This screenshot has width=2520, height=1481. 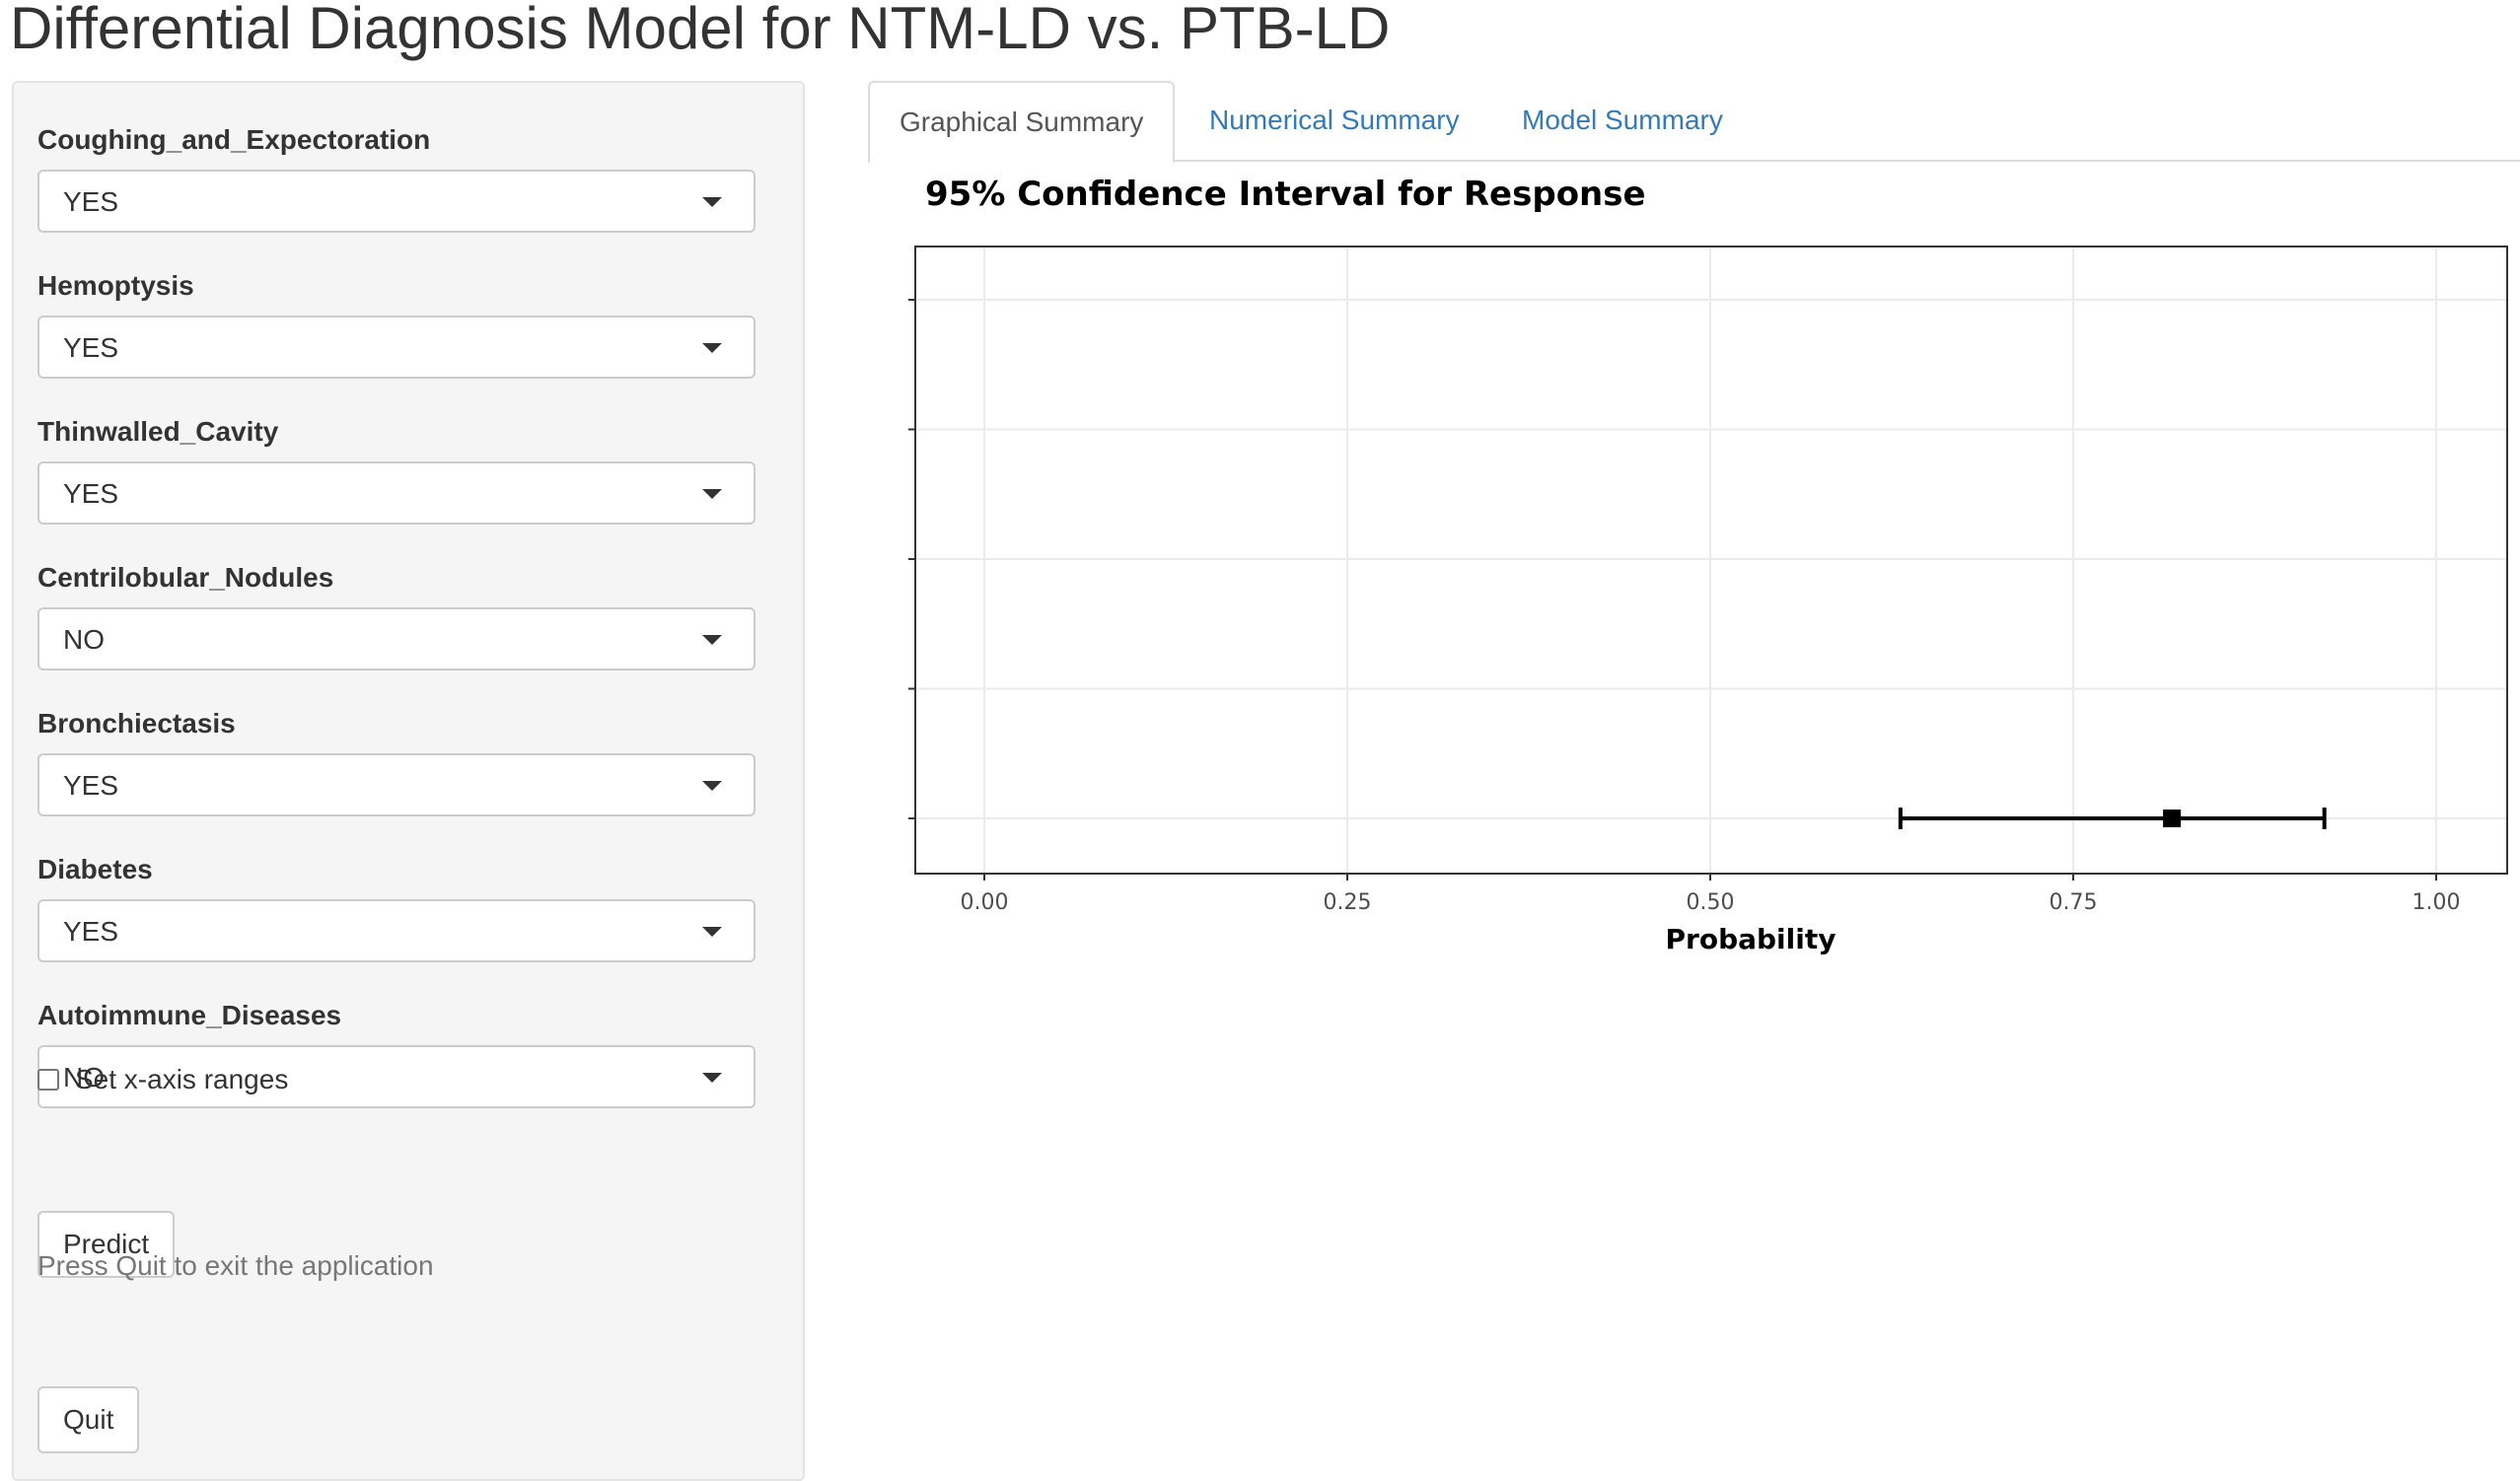 I want to click on autoimmune-diseases-select: NO, so click(x=396, y=1076).